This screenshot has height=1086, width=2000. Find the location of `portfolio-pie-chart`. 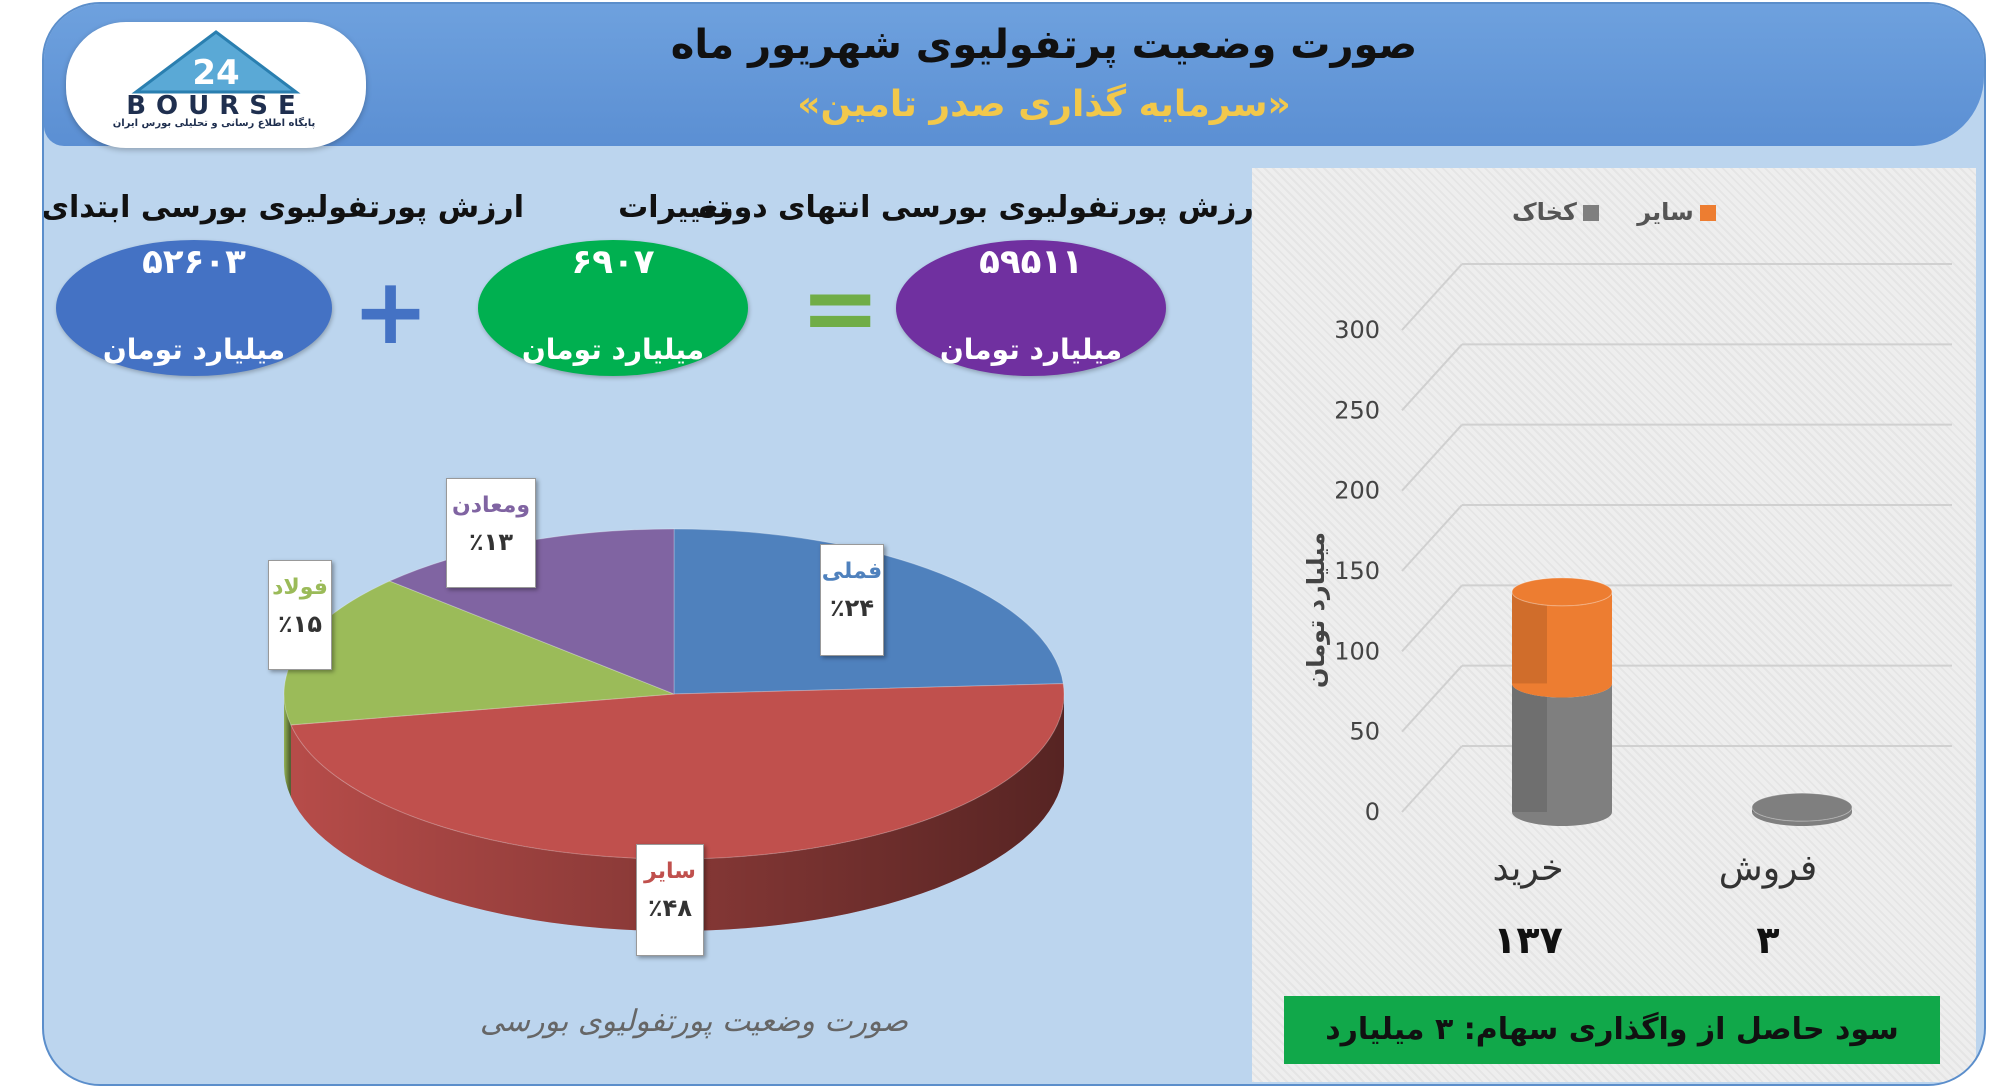

portfolio-pie-chart is located at coordinates (674, 730).